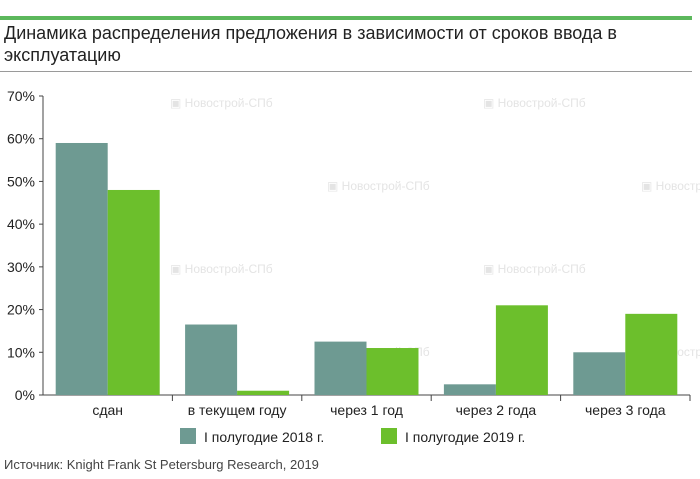 This screenshot has width=700, height=479. I want to click on y-tick-label: 50%, so click(21, 181).